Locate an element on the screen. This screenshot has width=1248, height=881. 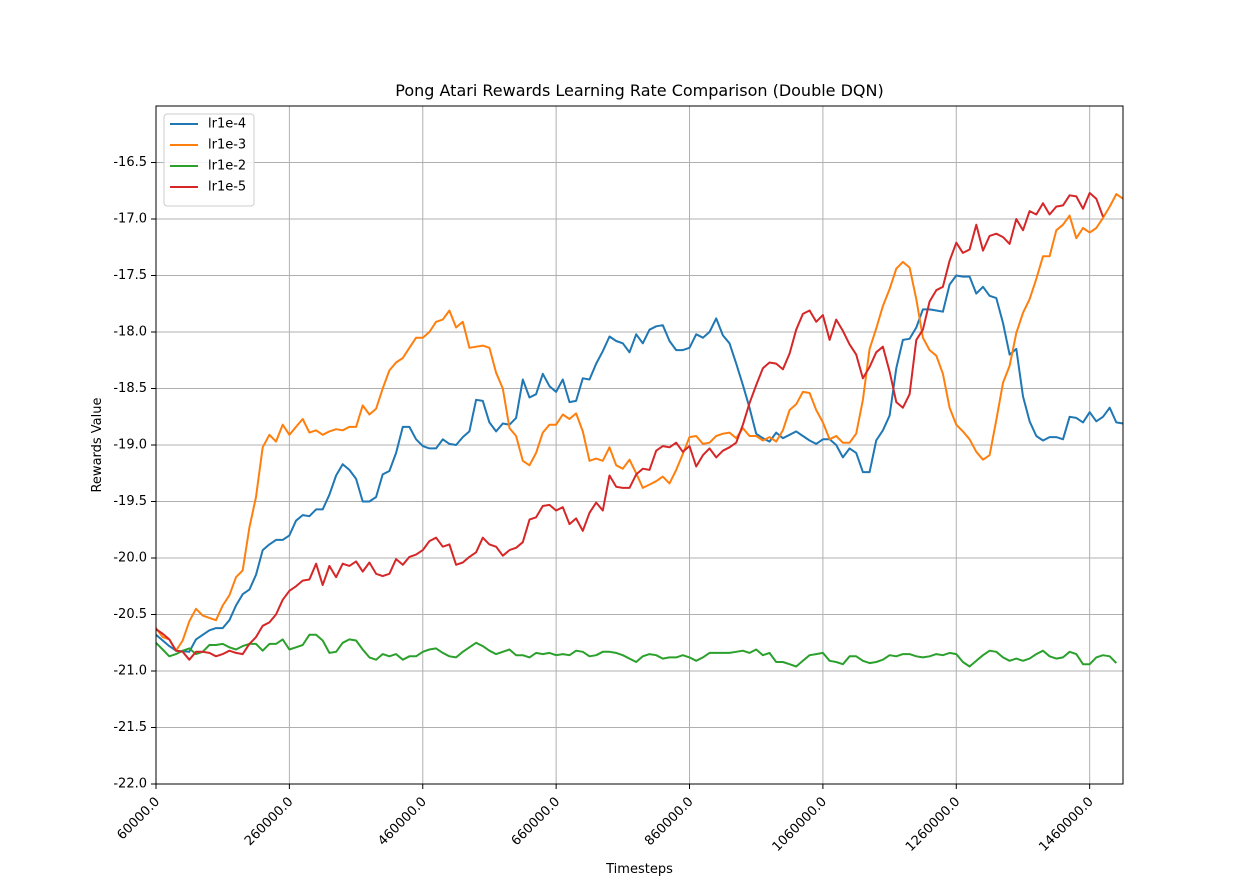
y-tick-label: -19.5 is located at coordinates (130, 501).